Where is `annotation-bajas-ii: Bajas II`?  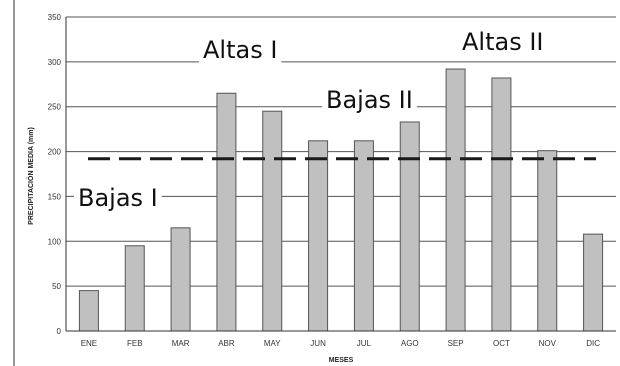 annotation-bajas-ii: Bajas II is located at coordinates (369, 100).